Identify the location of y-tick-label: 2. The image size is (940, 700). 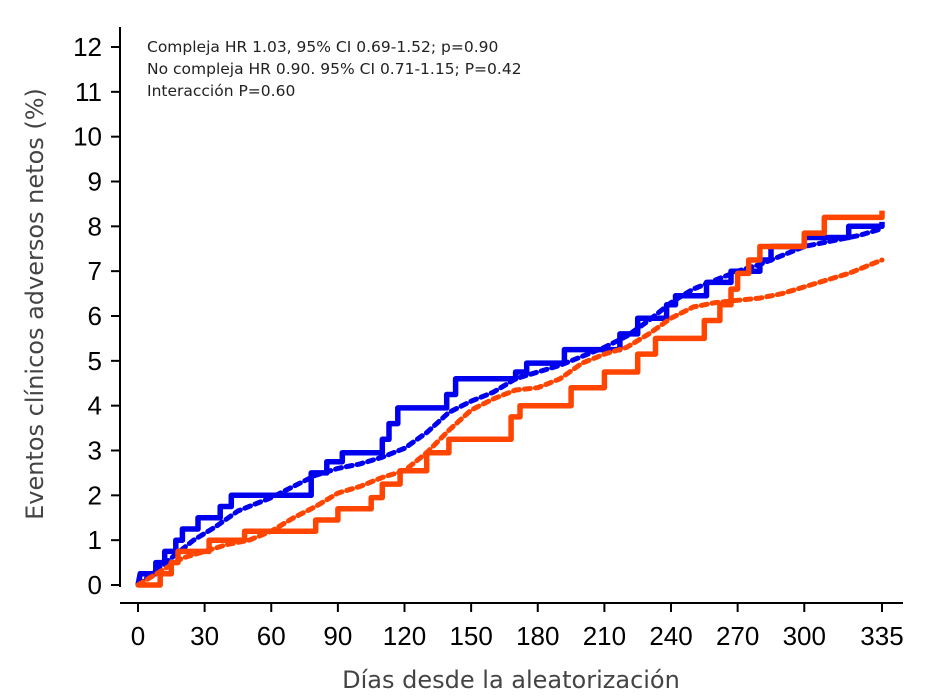
(95, 495).